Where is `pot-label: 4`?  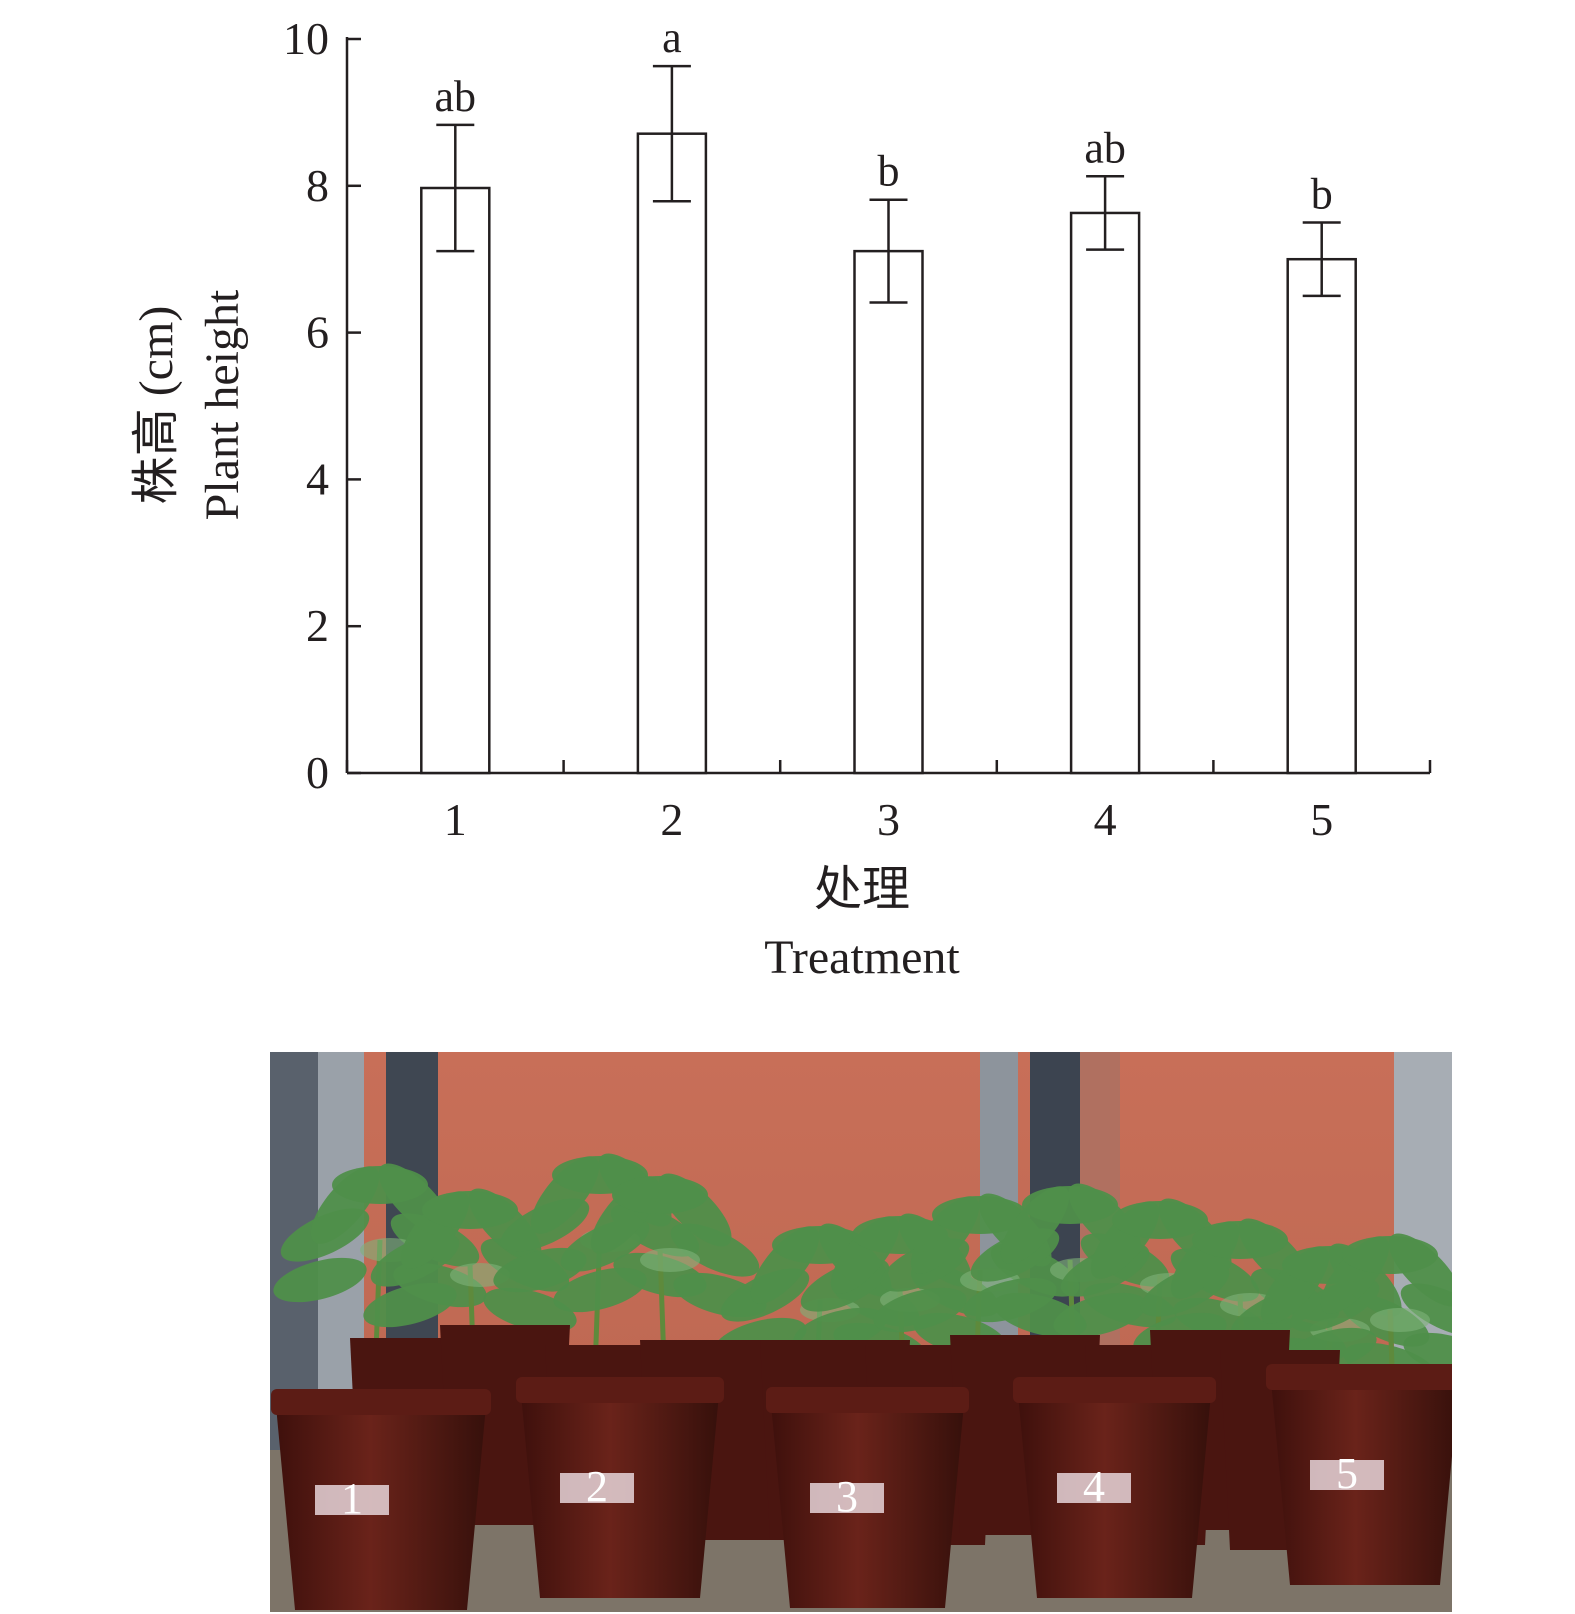 pot-label: 4 is located at coordinates (1094, 1486).